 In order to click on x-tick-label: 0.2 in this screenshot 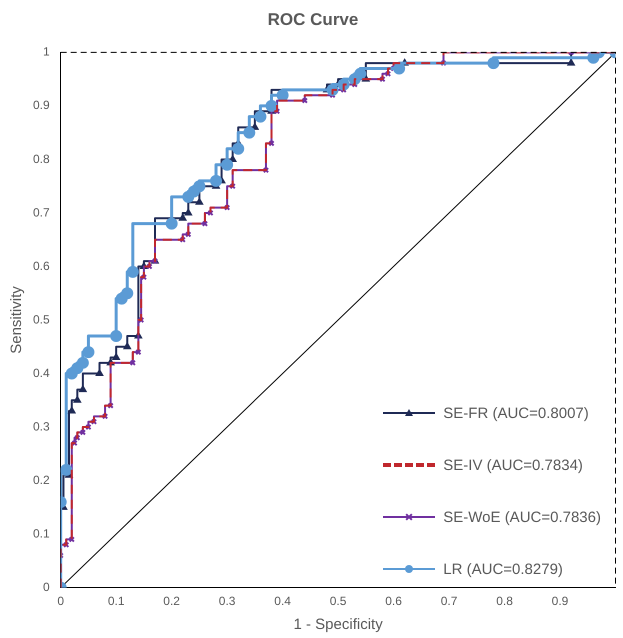, I will do `click(171, 601)`.